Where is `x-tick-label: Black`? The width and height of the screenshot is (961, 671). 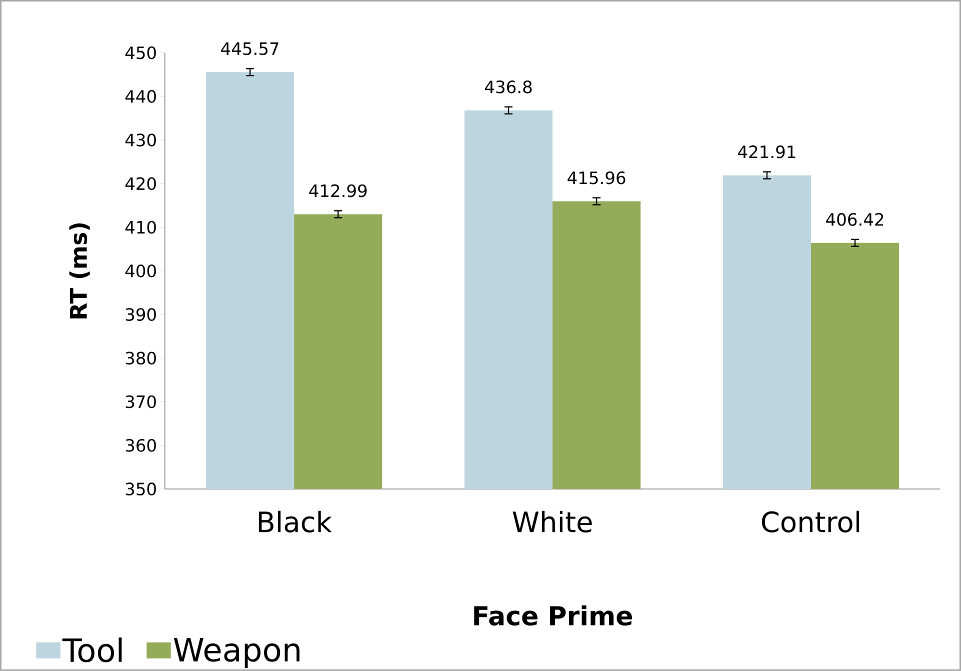 x-tick-label: Black is located at coordinates (295, 521).